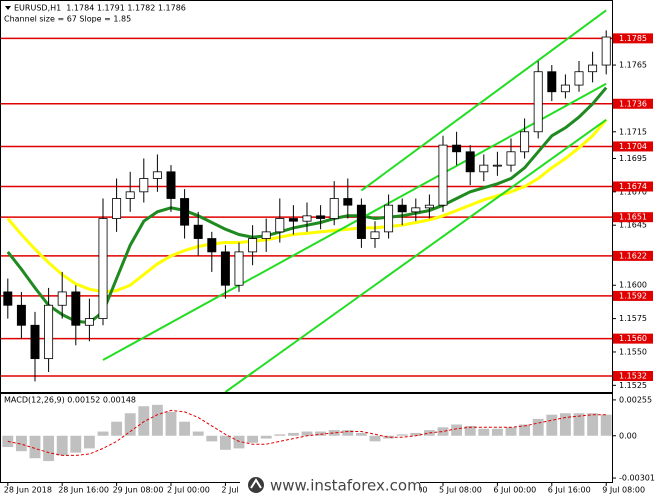  I want to click on level-label: 1.1651, so click(633, 217).